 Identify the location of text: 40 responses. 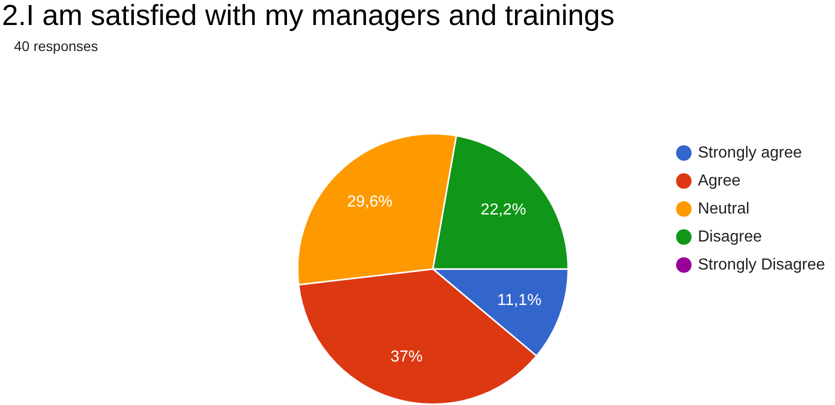
(56, 46).